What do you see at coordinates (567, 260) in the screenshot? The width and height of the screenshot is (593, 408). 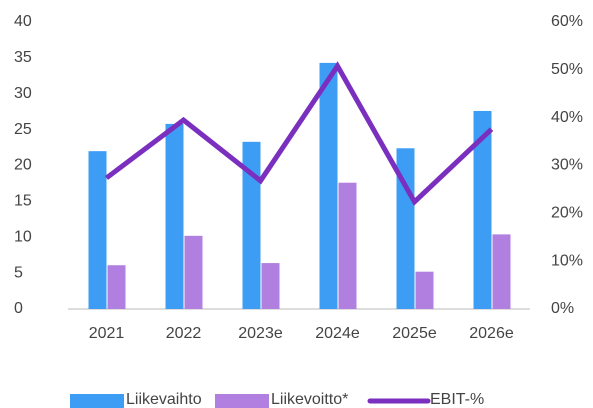 I see `y2-tick-label: 10%` at bounding box center [567, 260].